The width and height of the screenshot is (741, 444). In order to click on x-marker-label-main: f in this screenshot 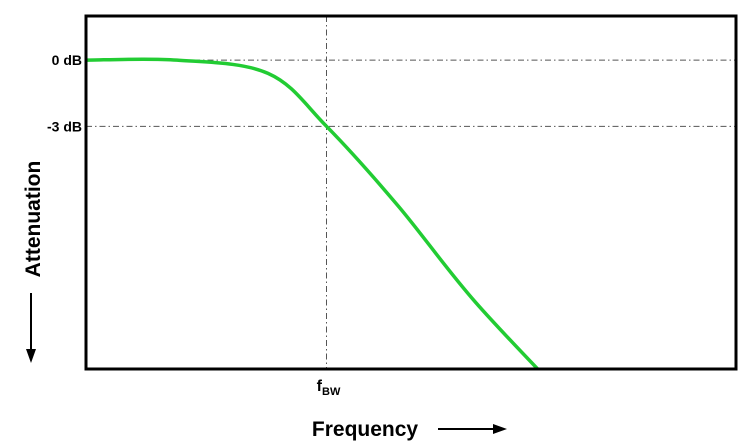, I will do `click(320, 386)`.